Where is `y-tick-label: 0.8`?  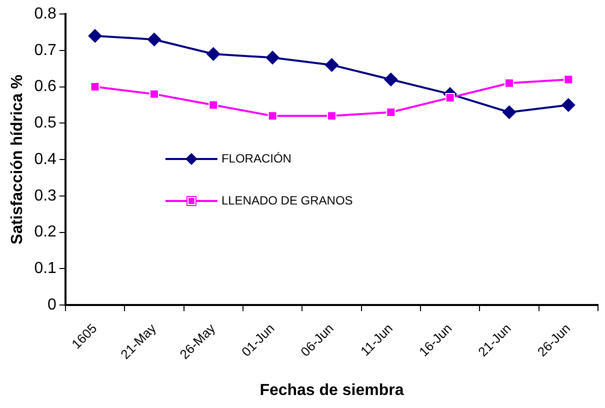 y-tick-label: 0.8 is located at coordinates (45, 13).